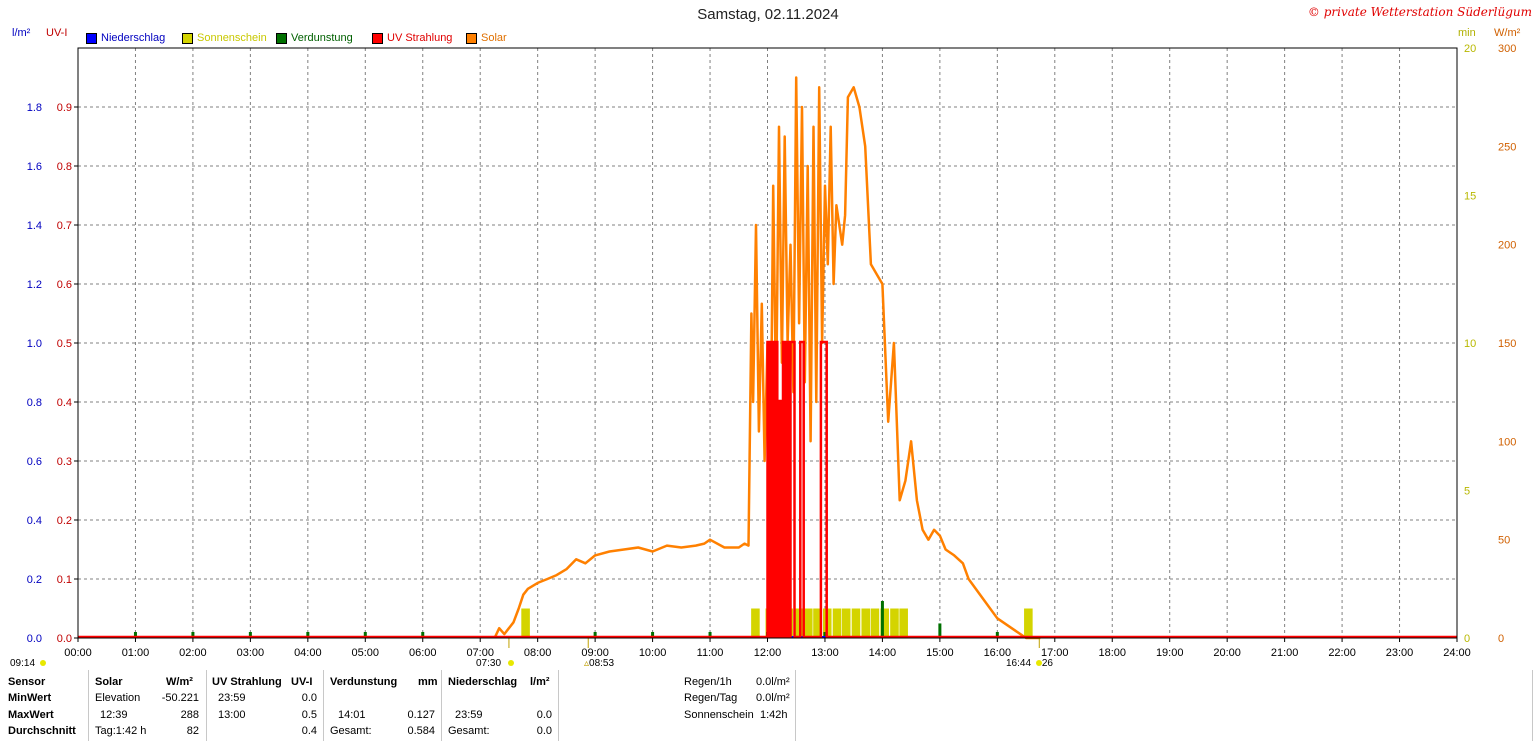 The width and height of the screenshot is (1536, 741). What do you see at coordinates (719, 715) in the screenshot?
I see `stats-extra-label: Sonnenschein` at bounding box center [719, 715].